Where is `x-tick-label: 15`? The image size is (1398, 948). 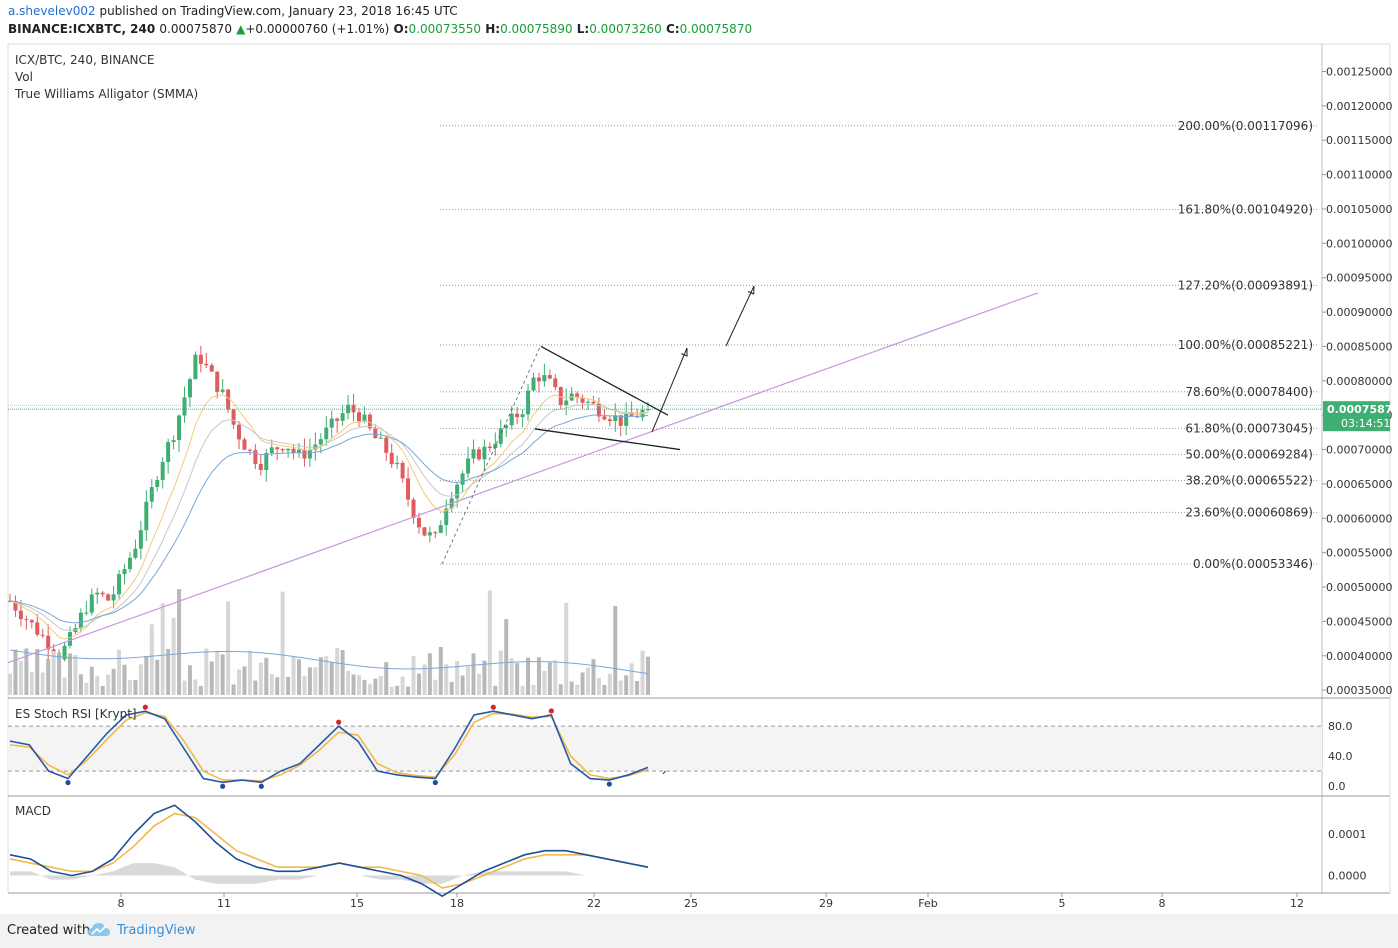
x-tick-label: 15 is located at coordinates (357, 903).